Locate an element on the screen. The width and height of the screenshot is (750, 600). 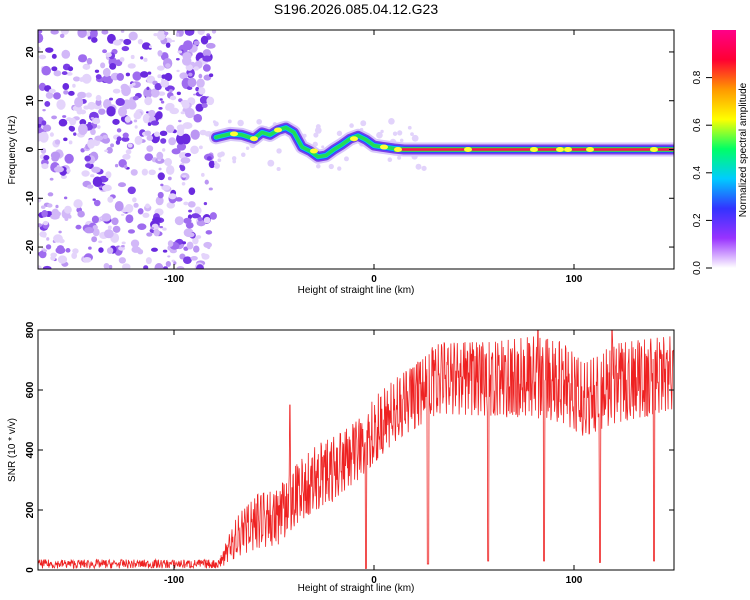
colorbar-label: Normalized spectral amplitude is located at coordinates (743, 149).